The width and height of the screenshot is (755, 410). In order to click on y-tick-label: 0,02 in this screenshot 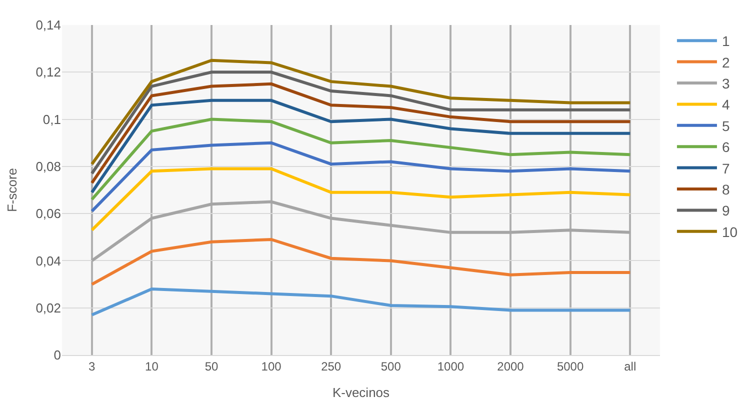, I will do `click(48, 308)`.